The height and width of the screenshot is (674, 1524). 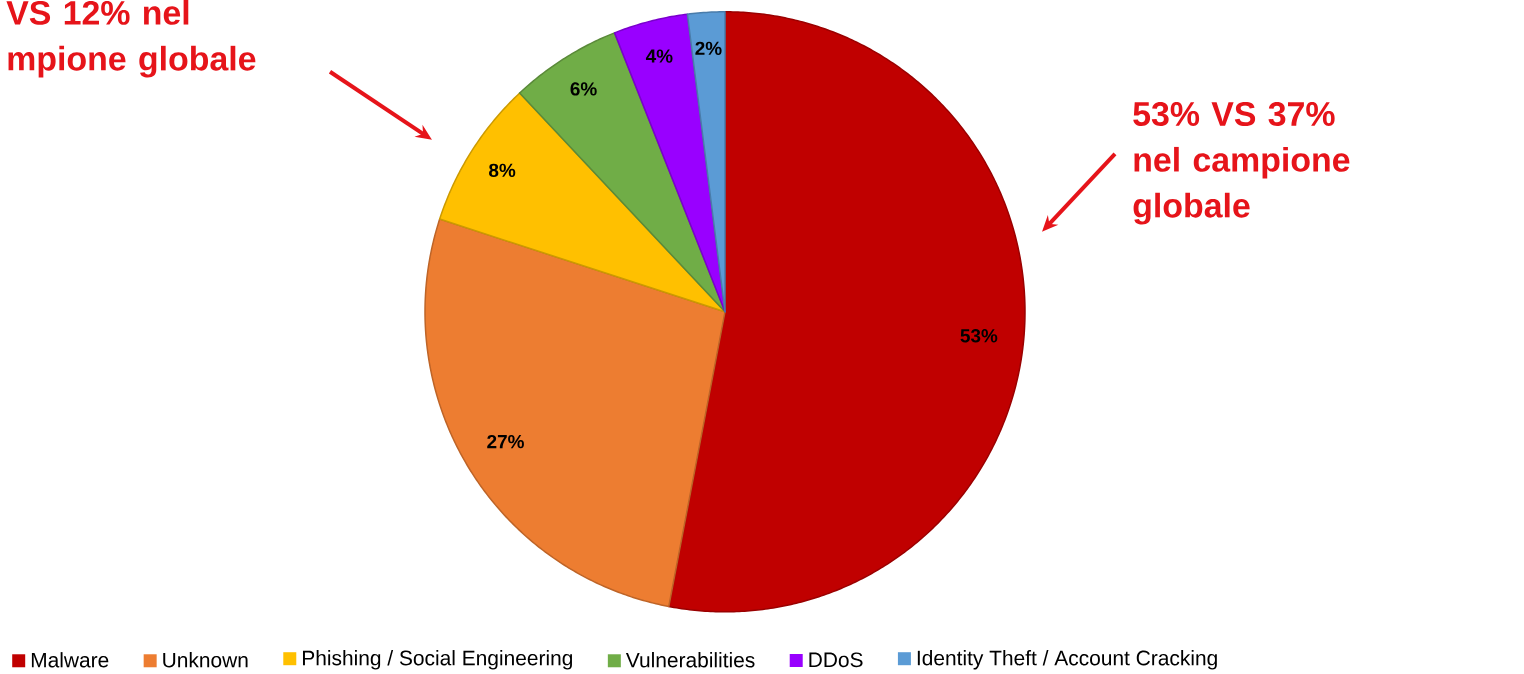 I want to click on text: VS 12% nel mpione globale, so click(x=131, y=39).